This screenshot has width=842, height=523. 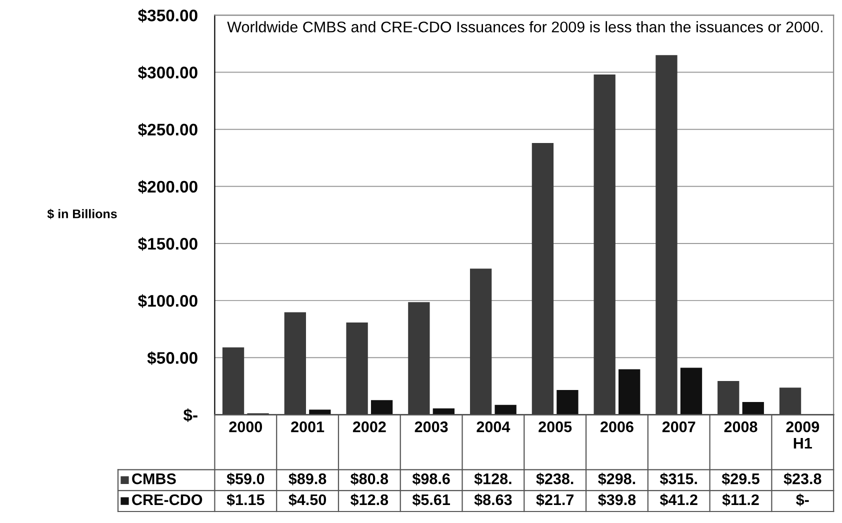 What do you see at coordinates (679, 426) in the screenshot?
I see `x-tick-label: 2007` at bounding box center [679, 426].